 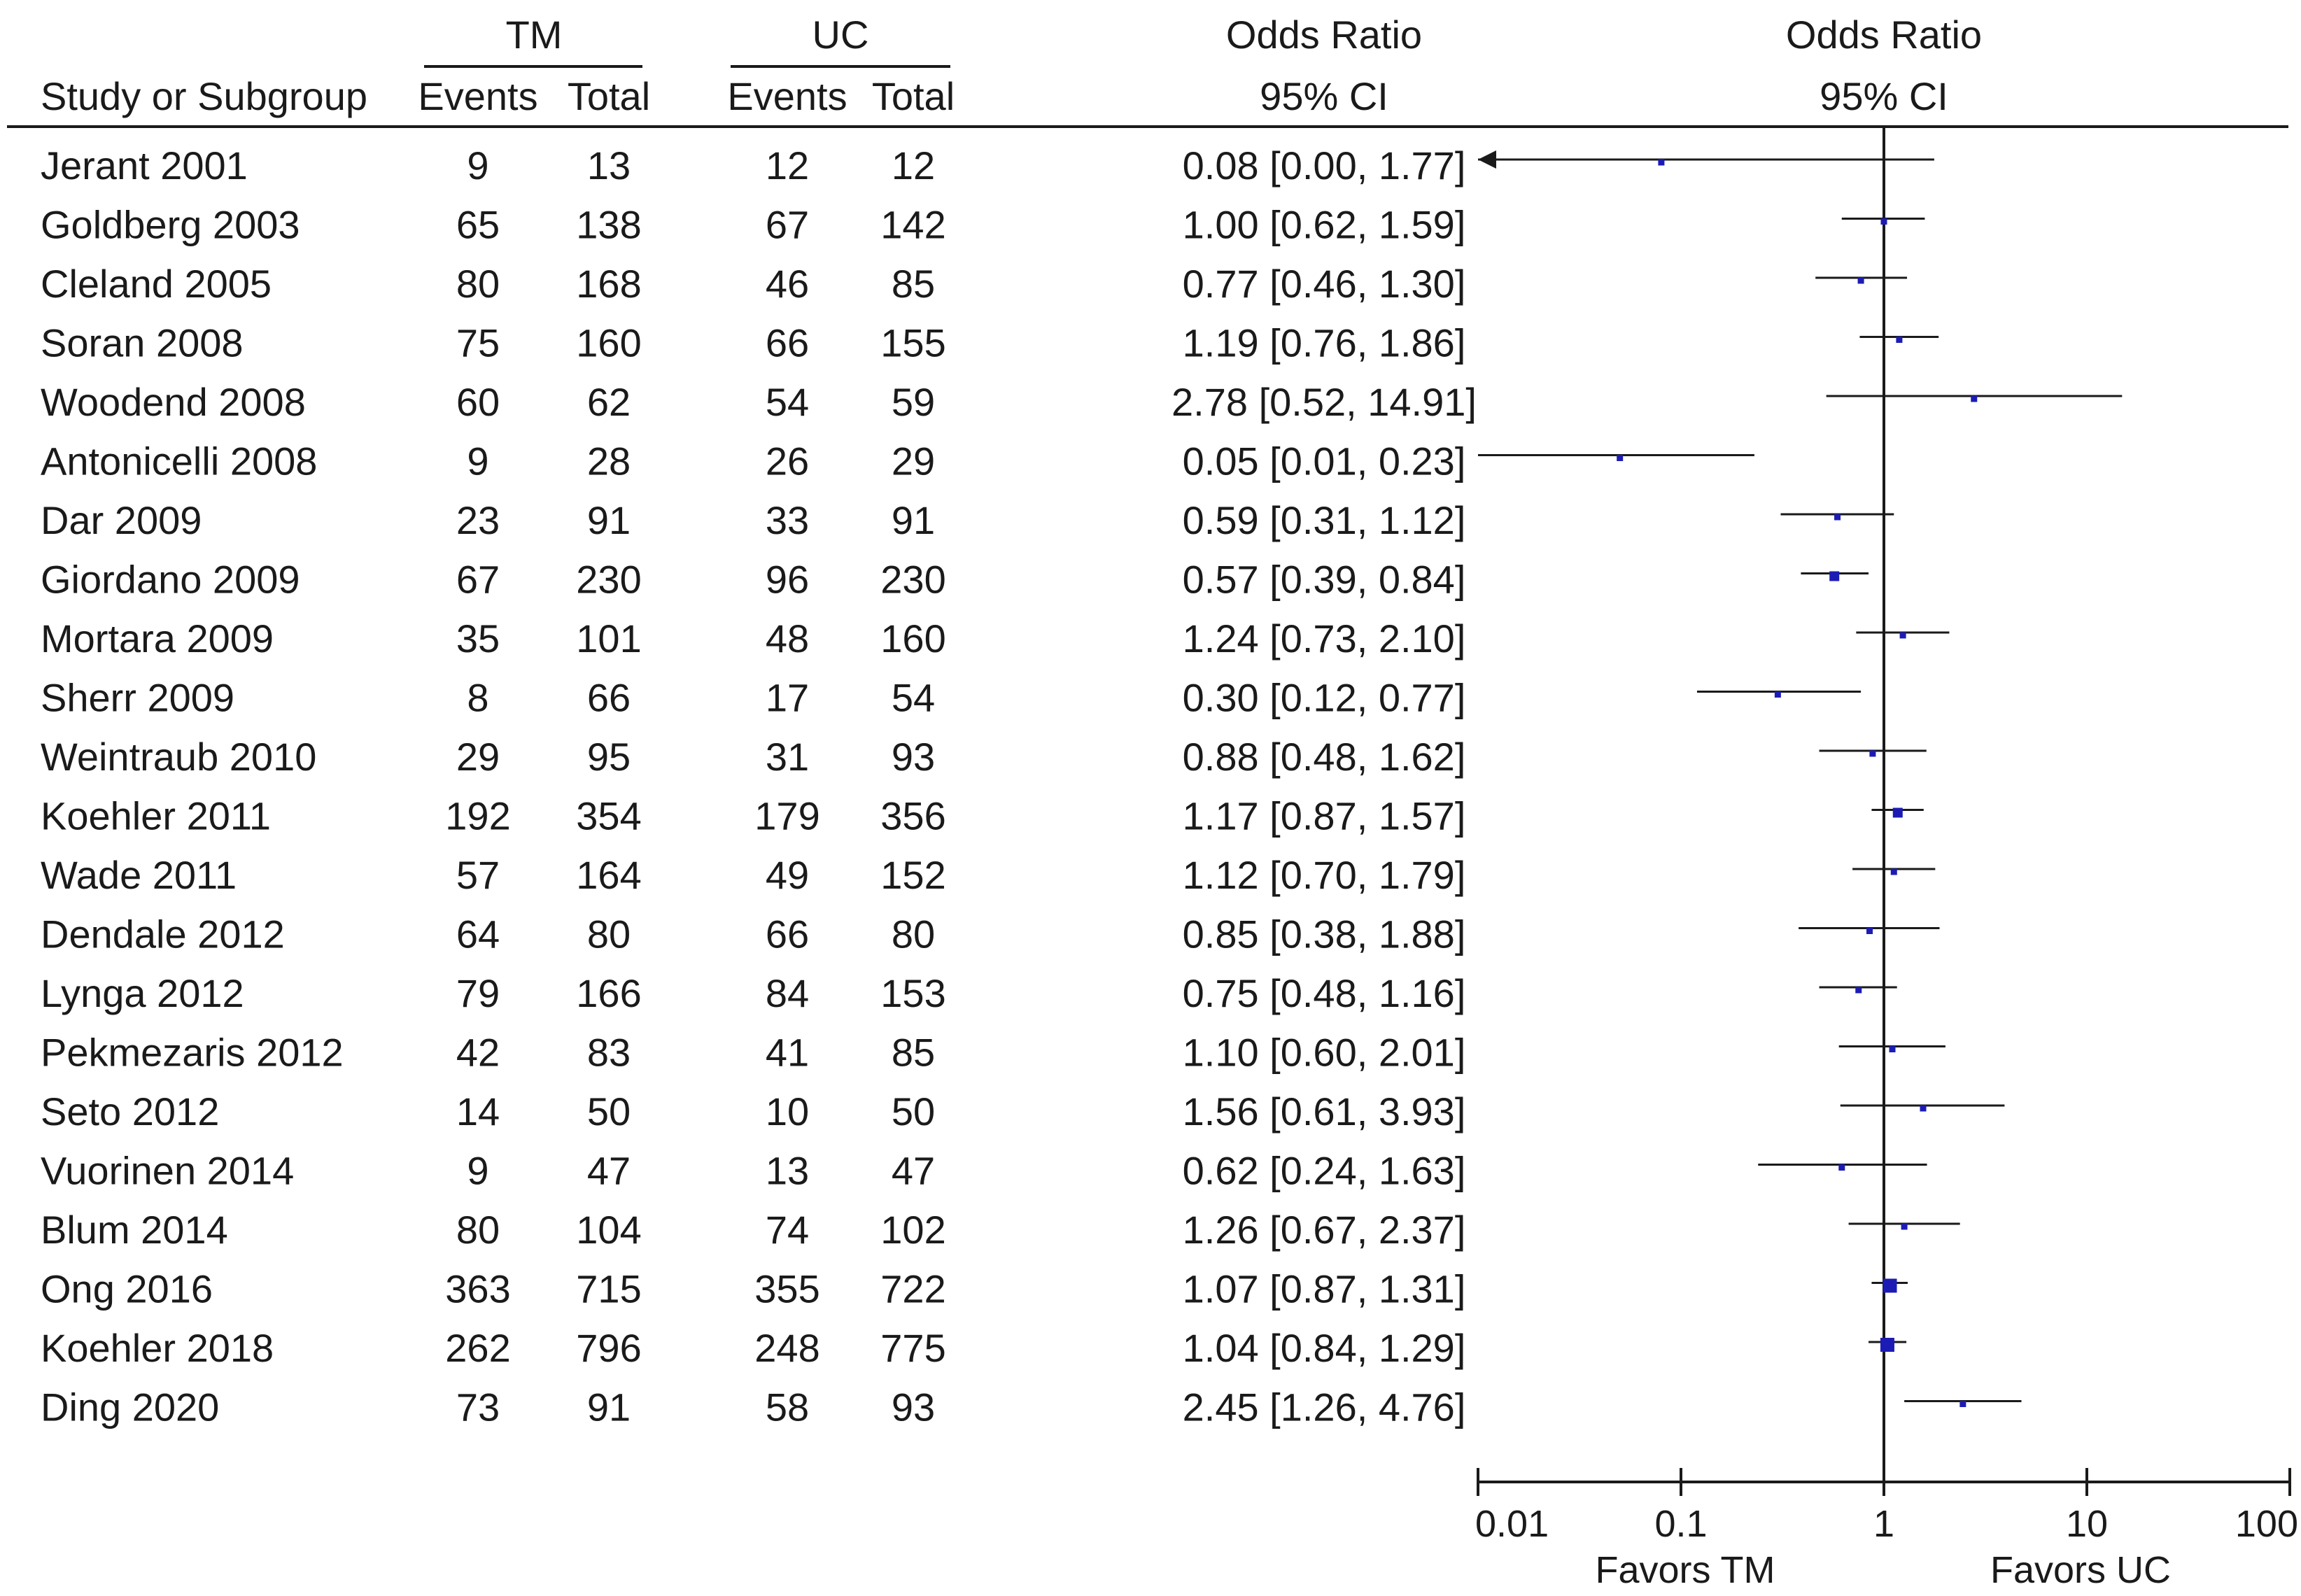 I want to click on plot-header: Odds Ratio, so click(x=1884, y=35).